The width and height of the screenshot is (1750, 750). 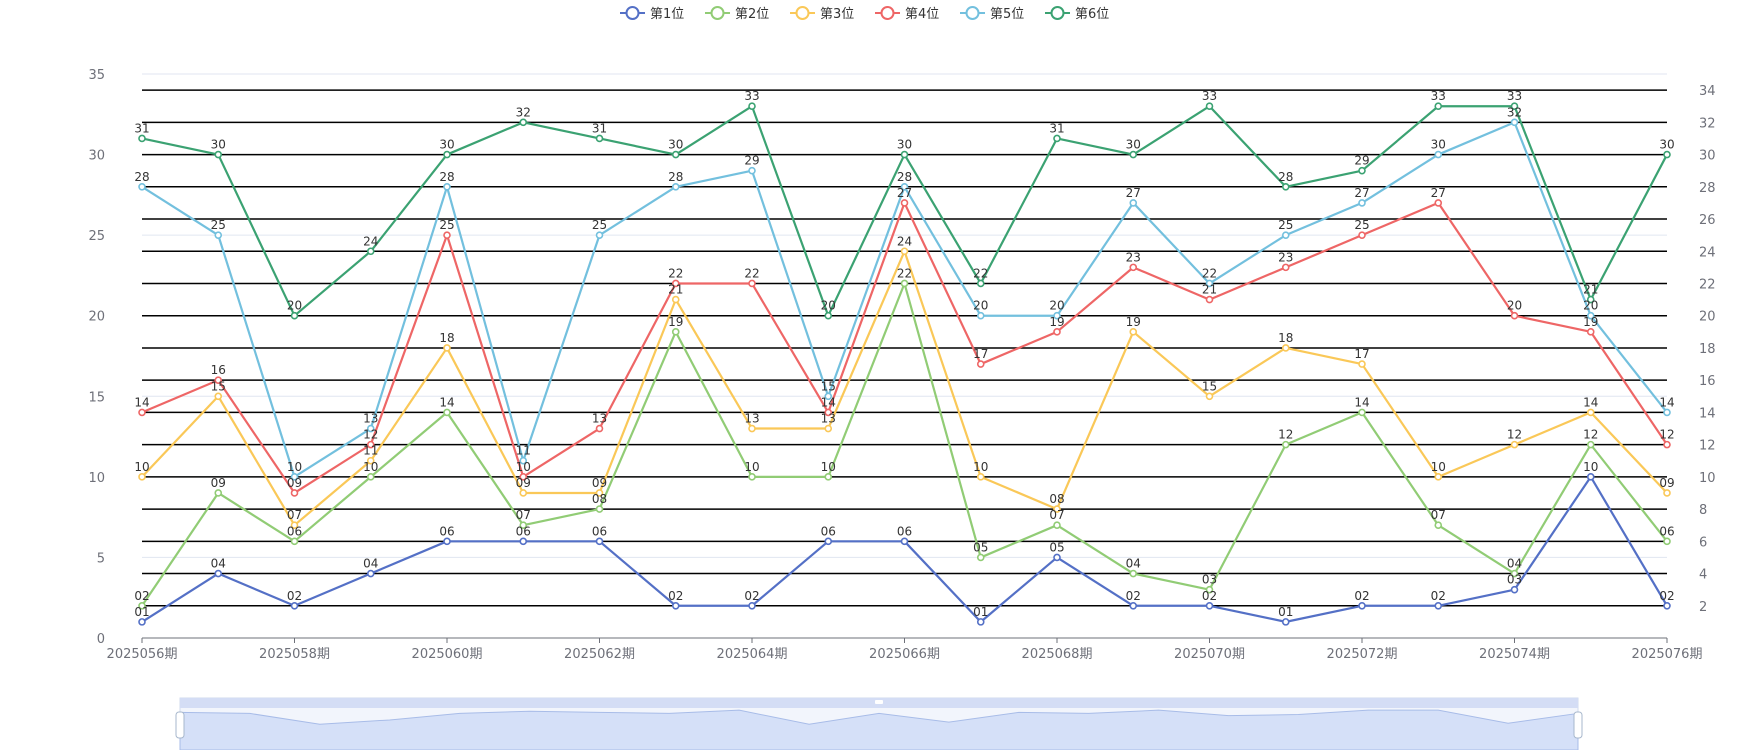 What do you see at coordinates (652, 14) in the screenshot?
I see `legend-item-1: 第1位` at bounding box center [652, 14].